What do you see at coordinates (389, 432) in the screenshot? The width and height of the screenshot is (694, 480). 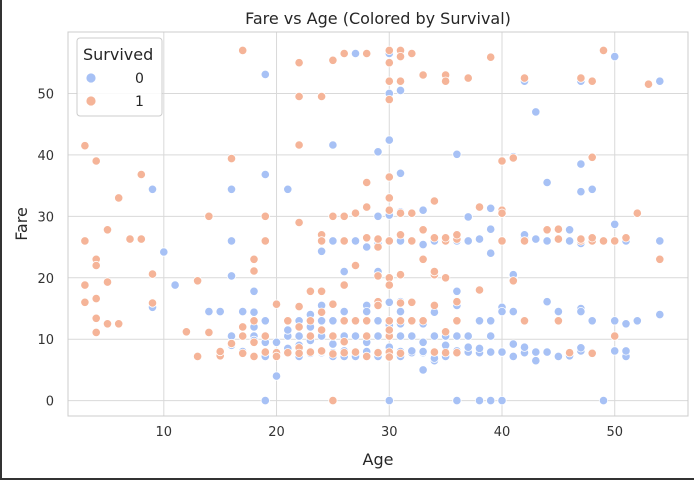 I see `x-tick-labels: 10 20 30 40 50` at bounding box center [389, 432].